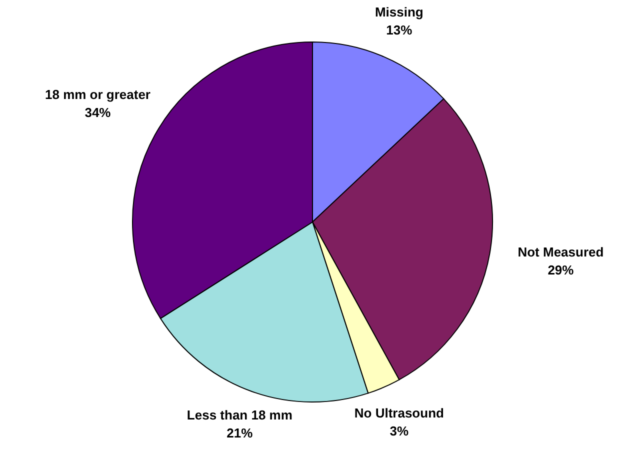  What do you see at coordinates (399, 412) in the screenshot?
I see `slice-label: No Ultrasound` at bounding box center [399, 412].